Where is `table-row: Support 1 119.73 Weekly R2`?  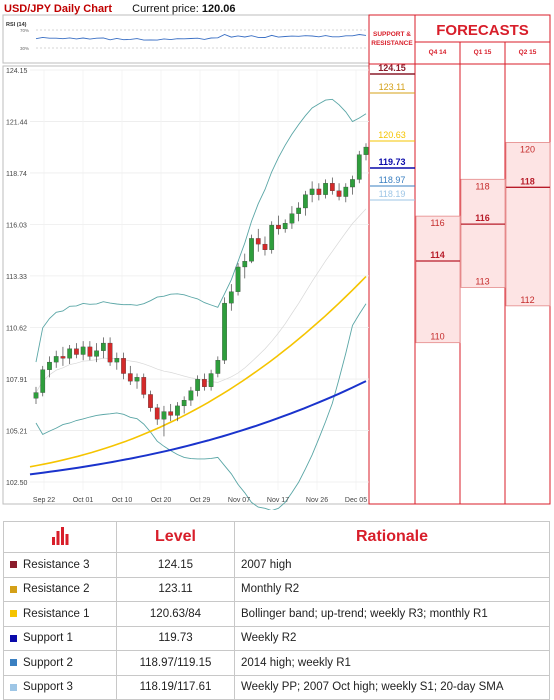
table-row: Support 1 119.73 Weekly R2 is located at coordinates (276, 638).